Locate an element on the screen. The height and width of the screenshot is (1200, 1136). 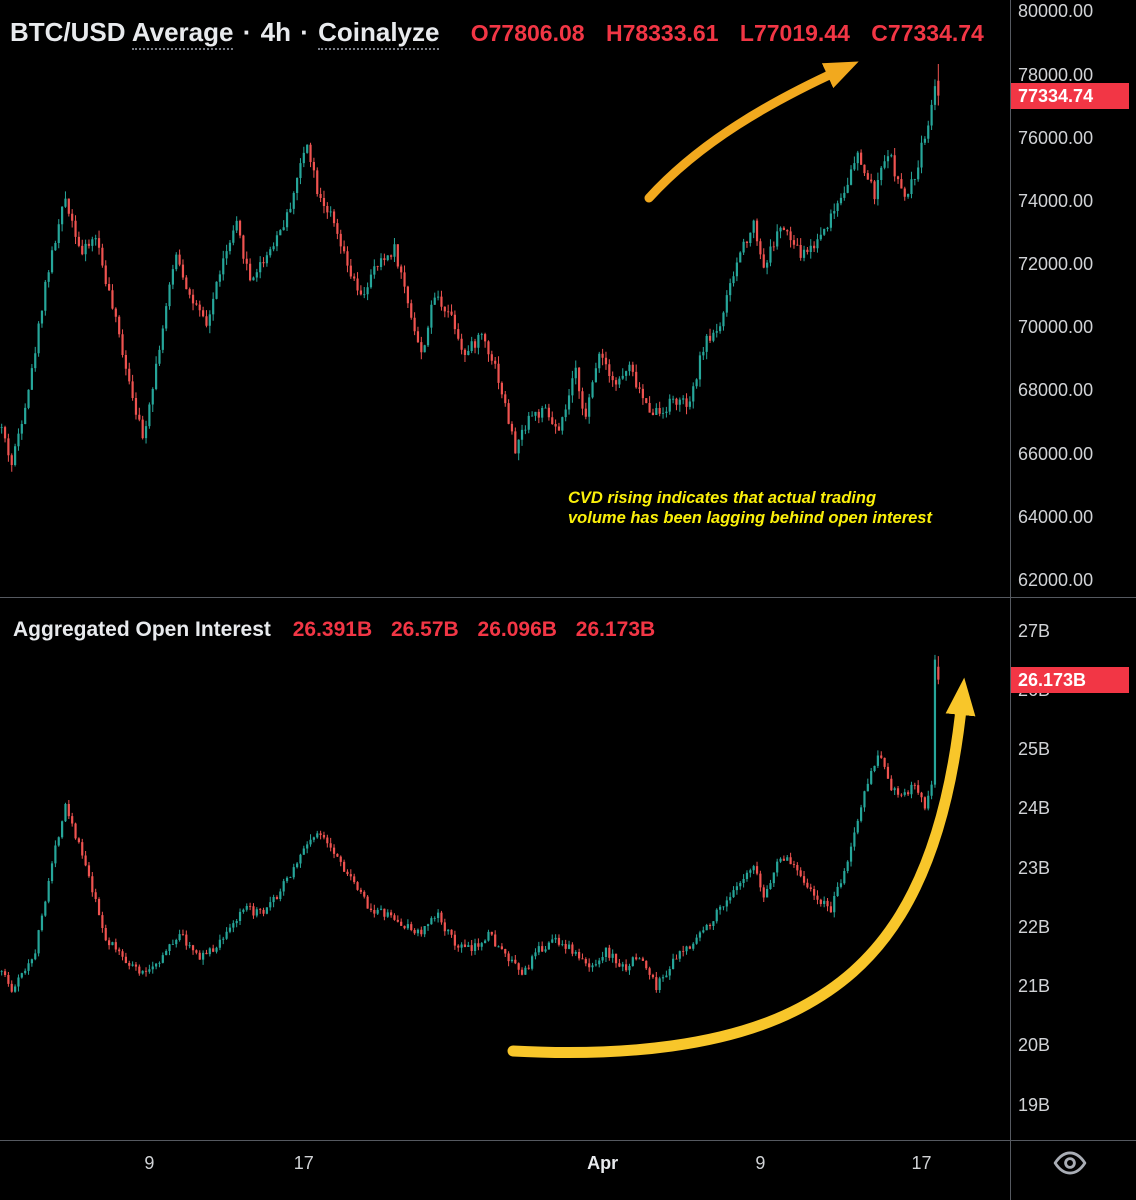
time-axis: 9 17 Apr 9 17 is located at coordinates (505, 1170).